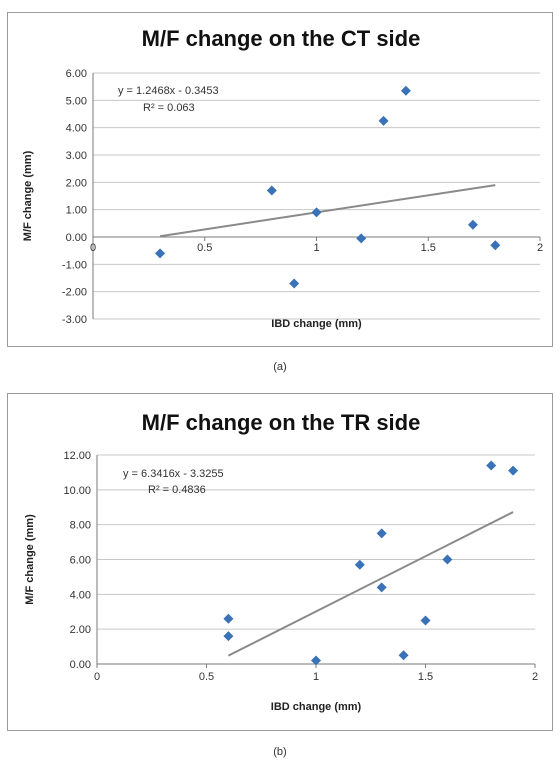  What do you see at coordinates (280, 367) in the screenshot?
I see `chart-a-caption: (a)` at bounding box center [280, 367].